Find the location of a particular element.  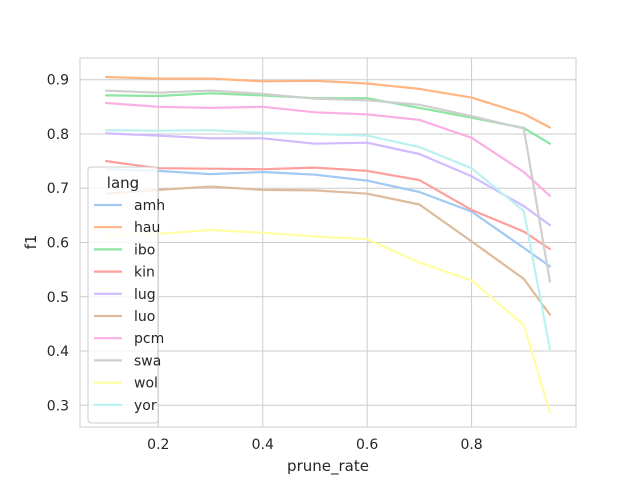

legend-label-hau: hau is located at coordinates (147, 228).